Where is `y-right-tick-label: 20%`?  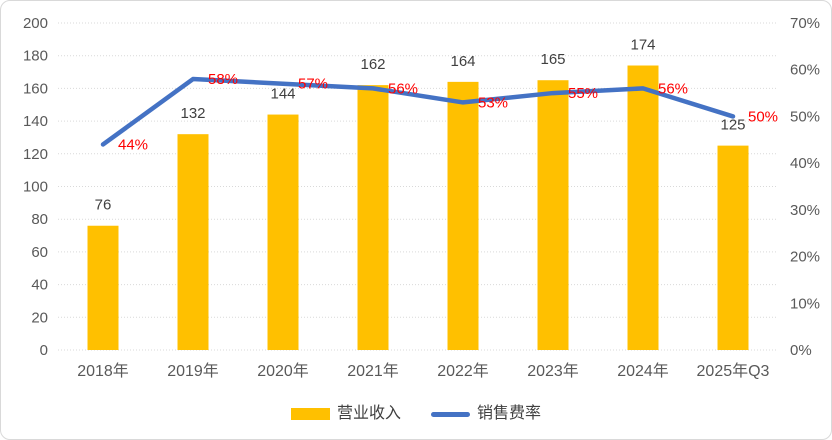 y-right-tick-label: 20% is located at coordinates (805, 257).